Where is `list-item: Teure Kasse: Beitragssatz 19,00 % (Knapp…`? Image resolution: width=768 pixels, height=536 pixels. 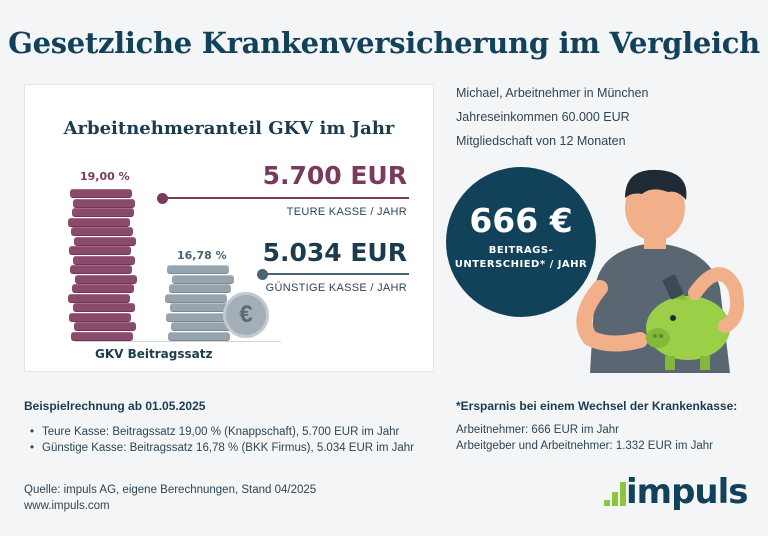 list-item: Teure Kasse: Beitragssatz 19,00 % (Knapp… is located at coordinates (222, 432).